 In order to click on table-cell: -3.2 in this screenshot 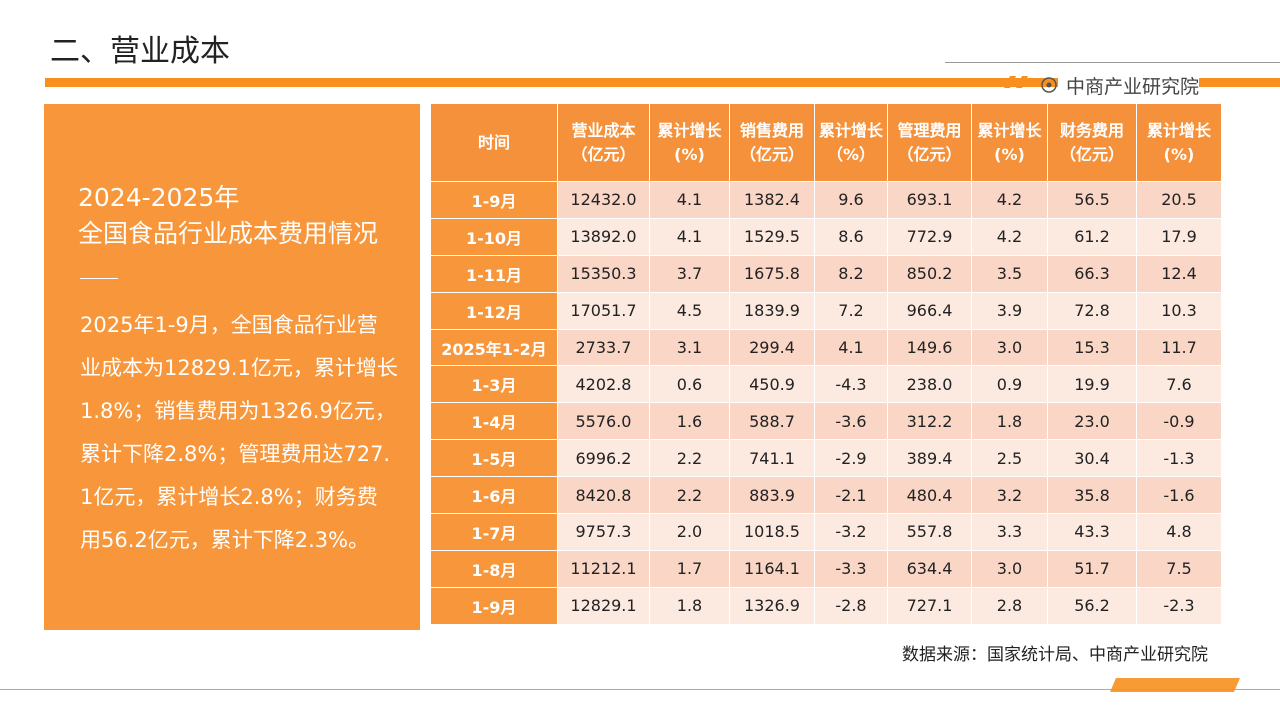, I will do `click(851, 532)`.